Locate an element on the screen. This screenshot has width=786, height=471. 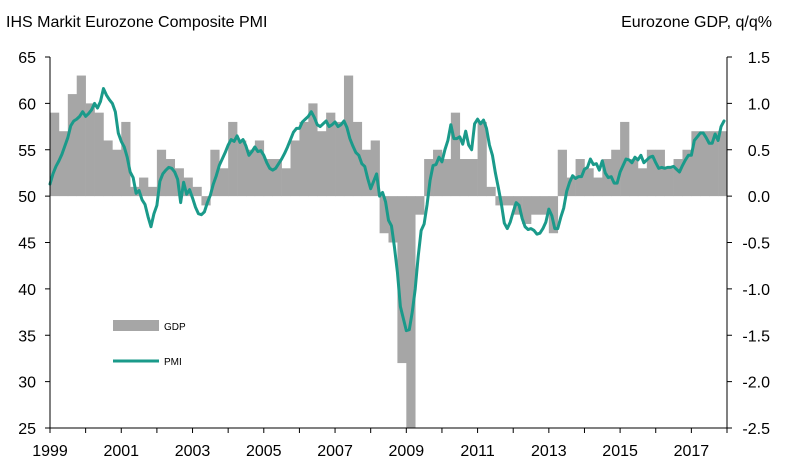
x-tick-label: 1999 is located at coordinates (50, 451).